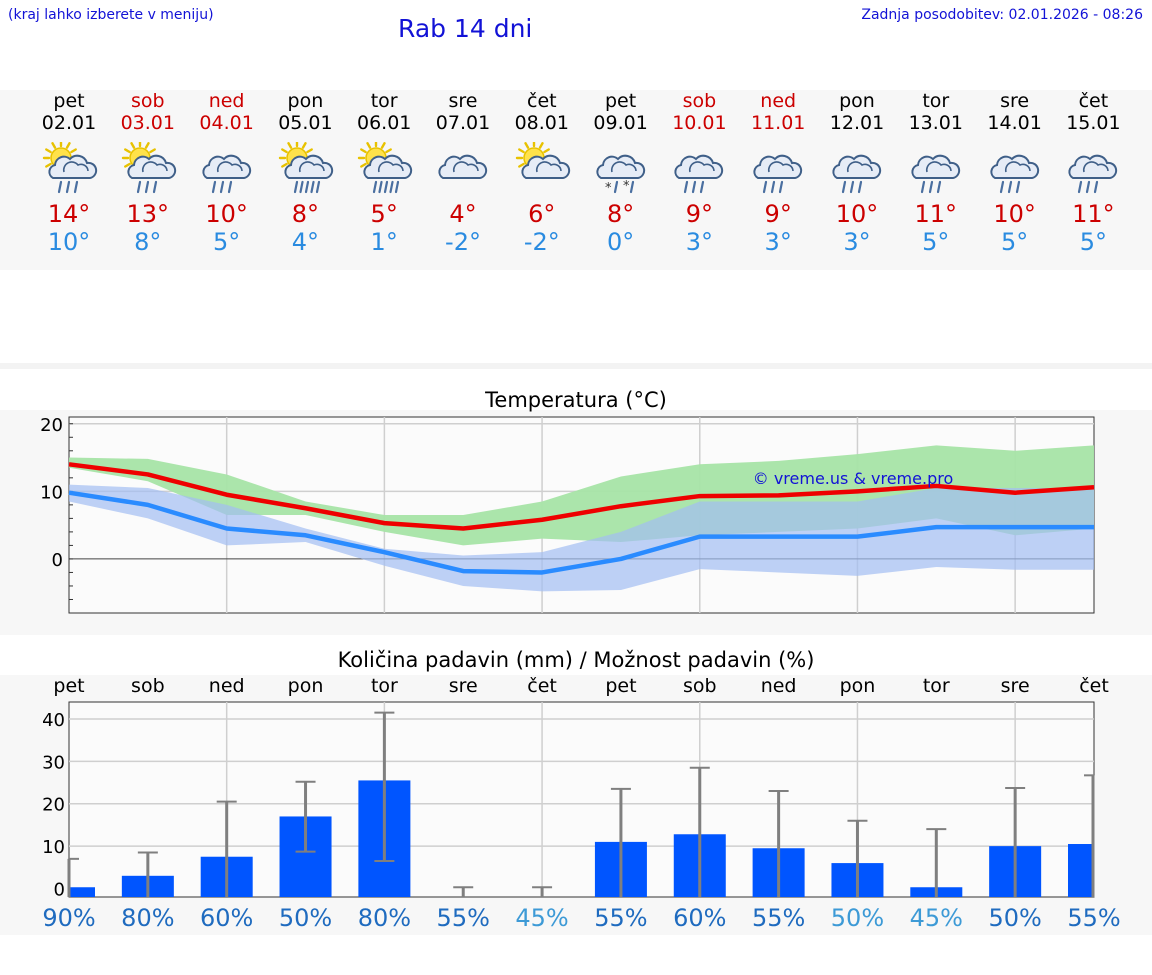 Image resolution: width=1152 pixels, height=975 pixels. Describe the element at coordinates (463, 686) in the screenshot. I see `x-day-label: sre` at that location.